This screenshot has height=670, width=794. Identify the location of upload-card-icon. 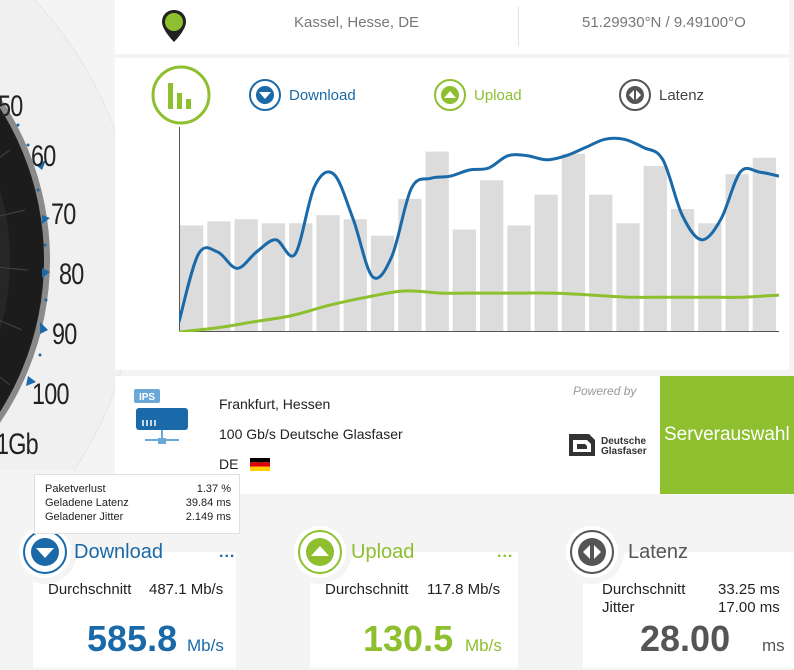
(320, 552).